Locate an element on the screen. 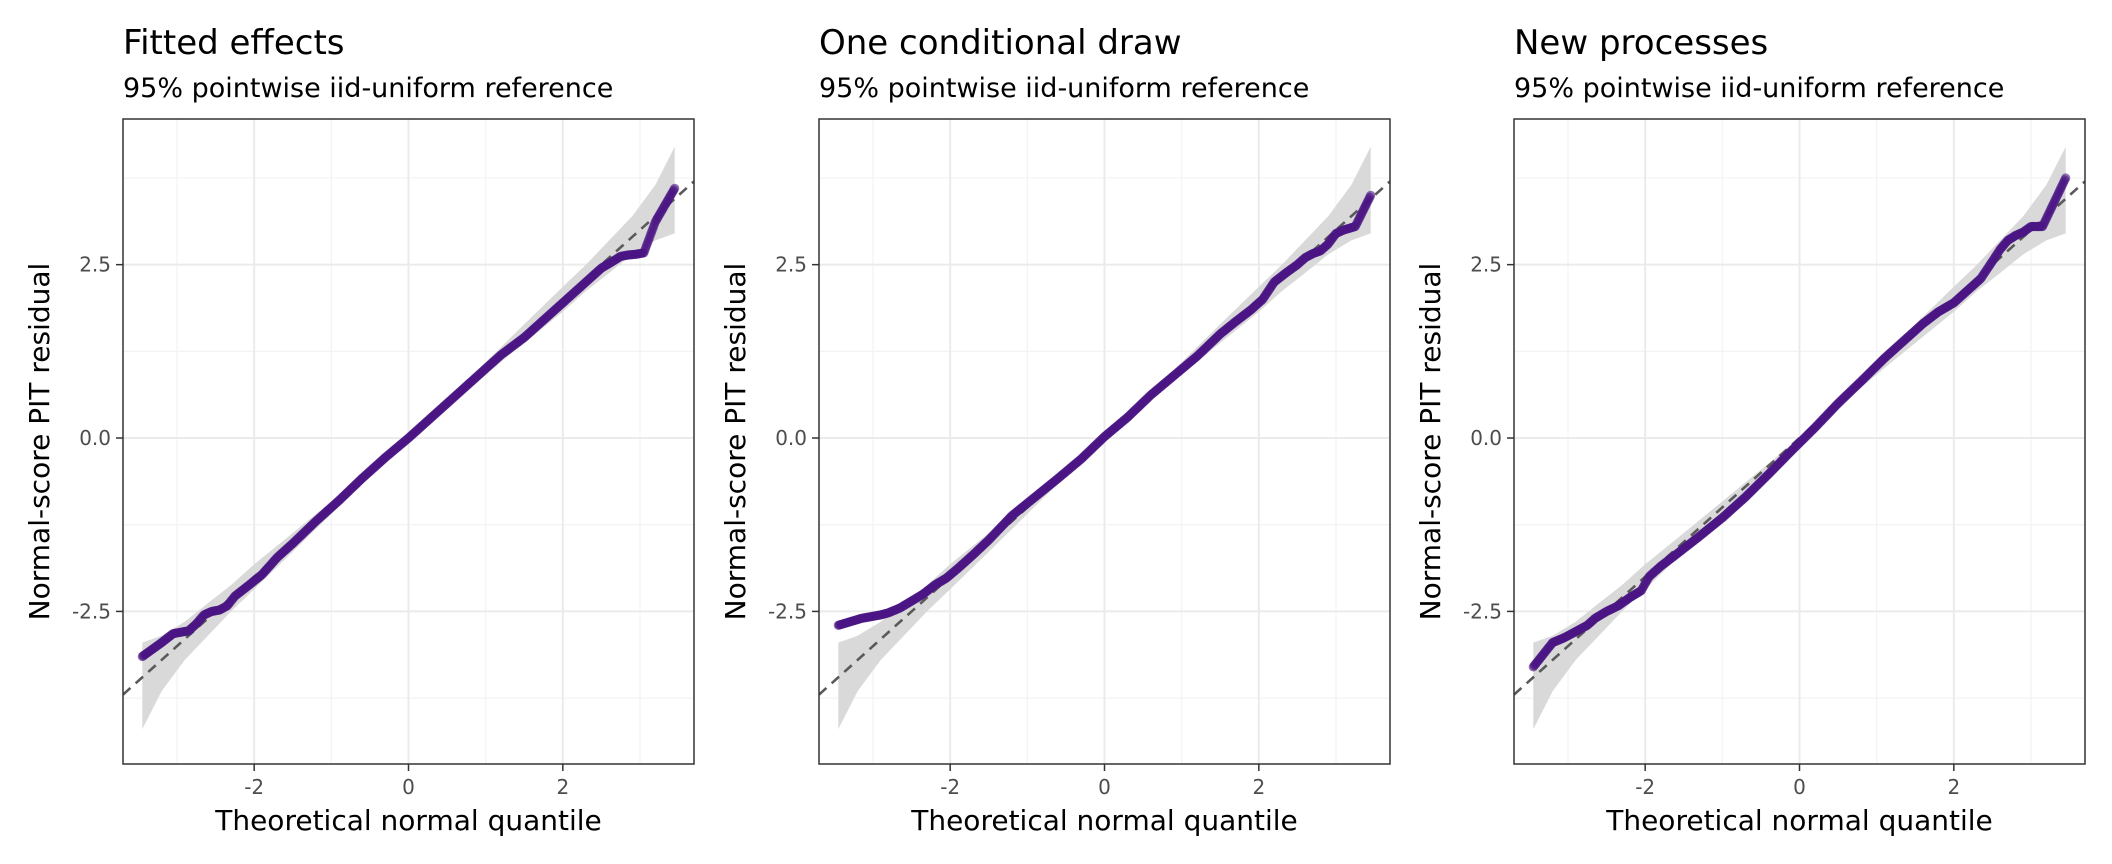  panel-title: Fitted effects is located at coordinates (234, 43).